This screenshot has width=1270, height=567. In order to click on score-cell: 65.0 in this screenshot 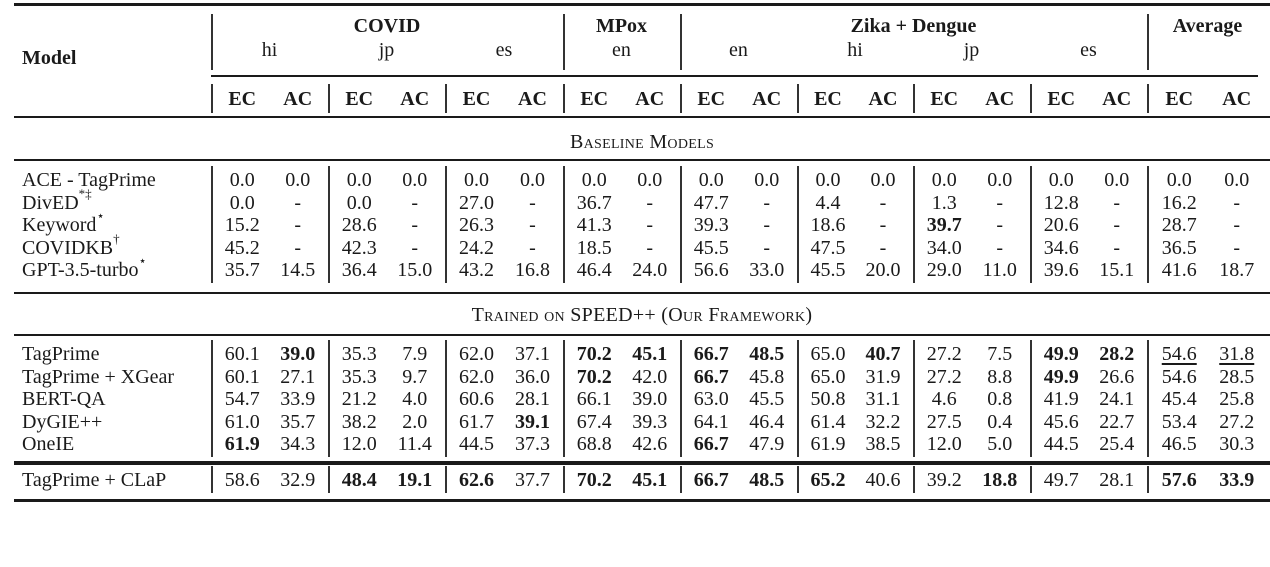, I will do `click(828, 376)`.